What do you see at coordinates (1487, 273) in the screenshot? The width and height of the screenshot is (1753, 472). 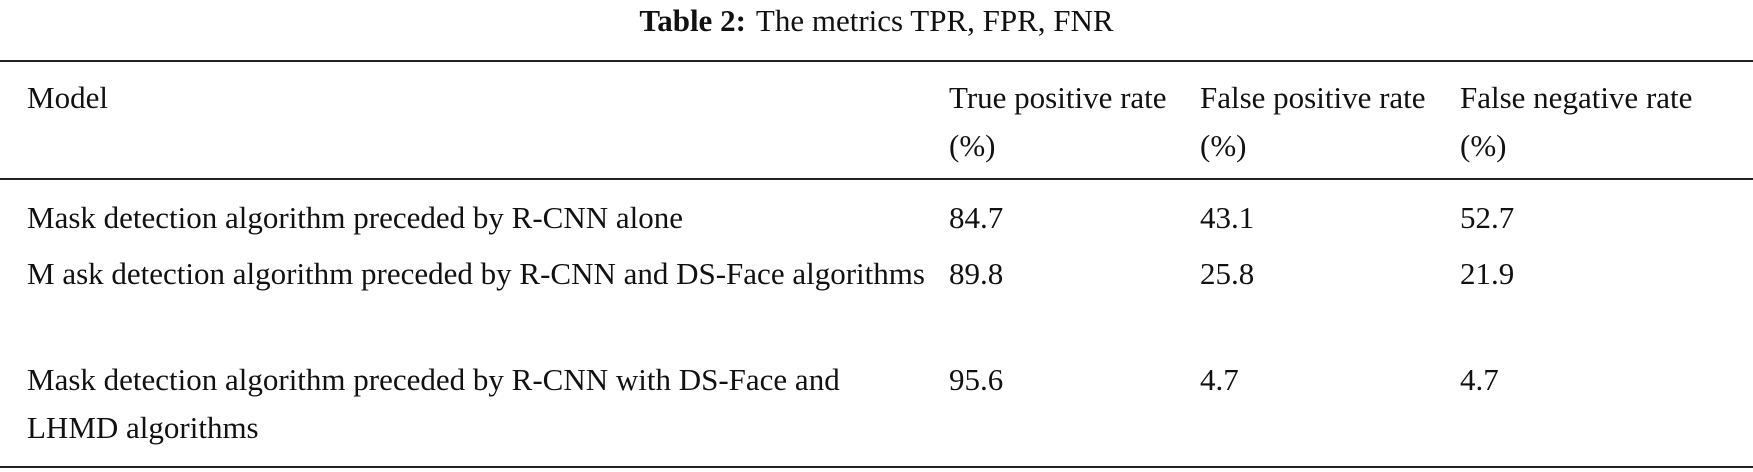 I see `value-cell: 21.9` at bounding box center [1487, 273].